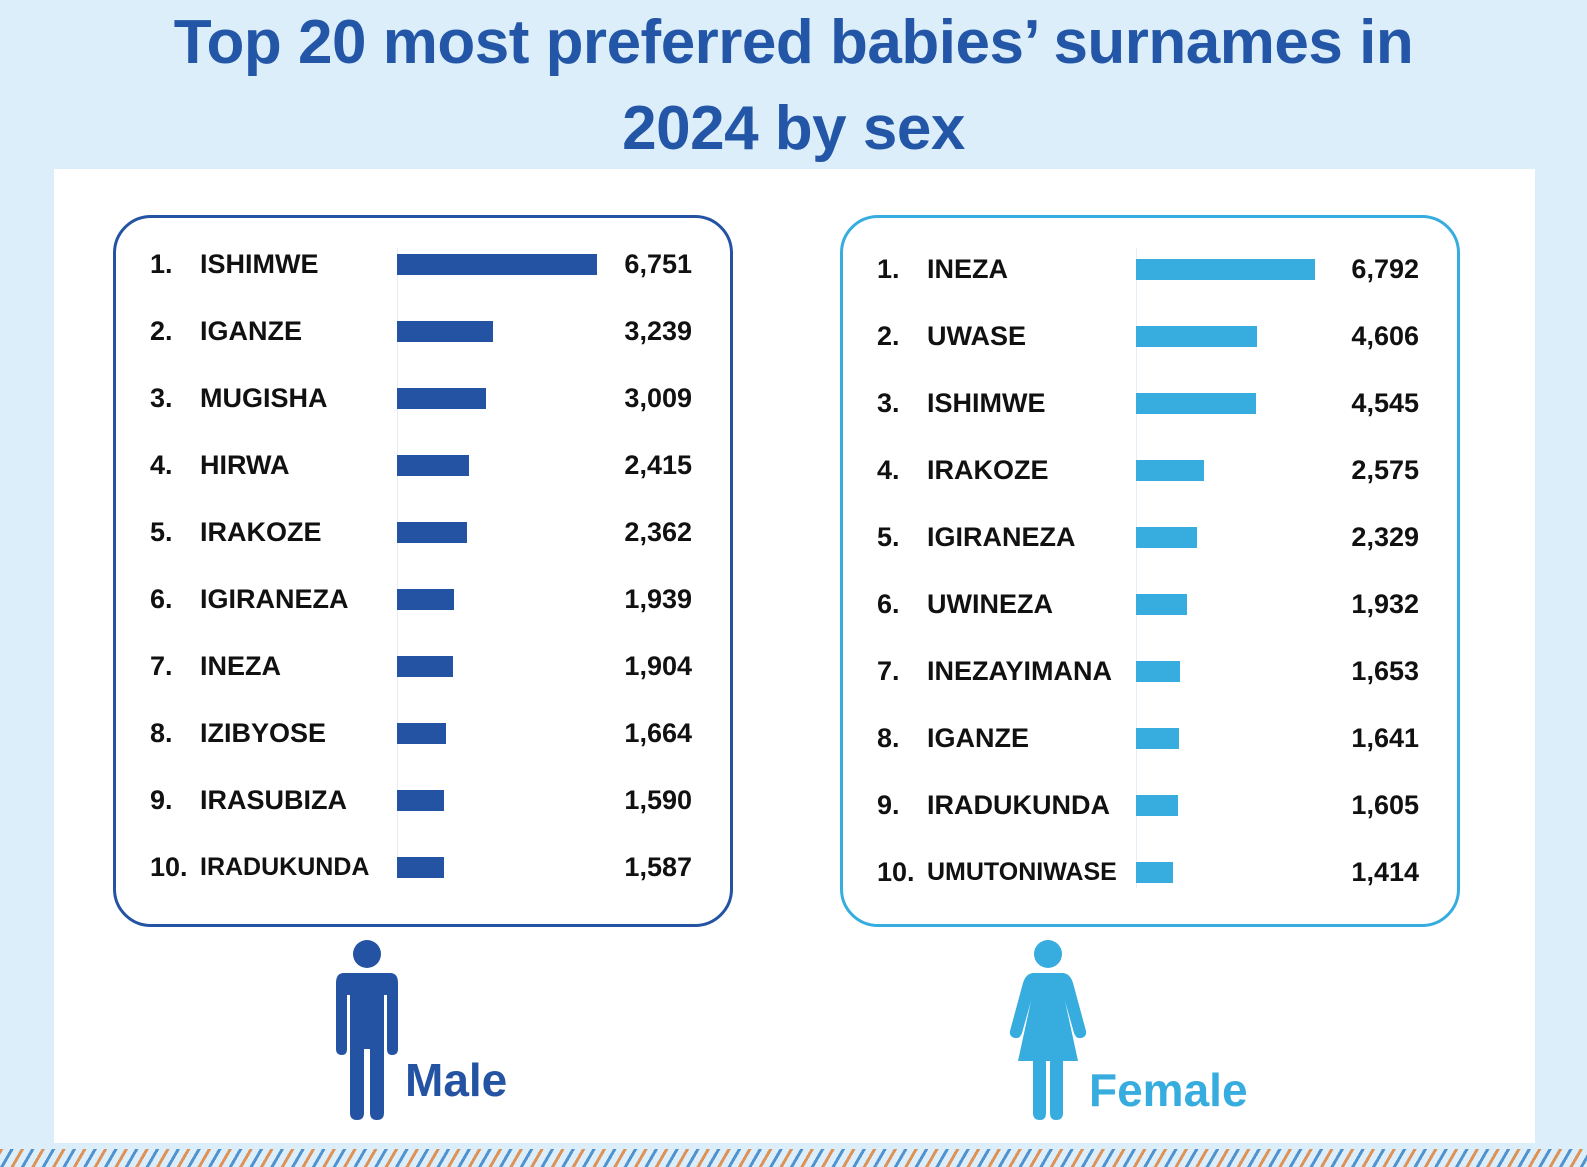 The height and width of the screenshot is (1167, 1587). I want to click on female-row: 4. IRAKOZE 2,575, so click(1150, 470).